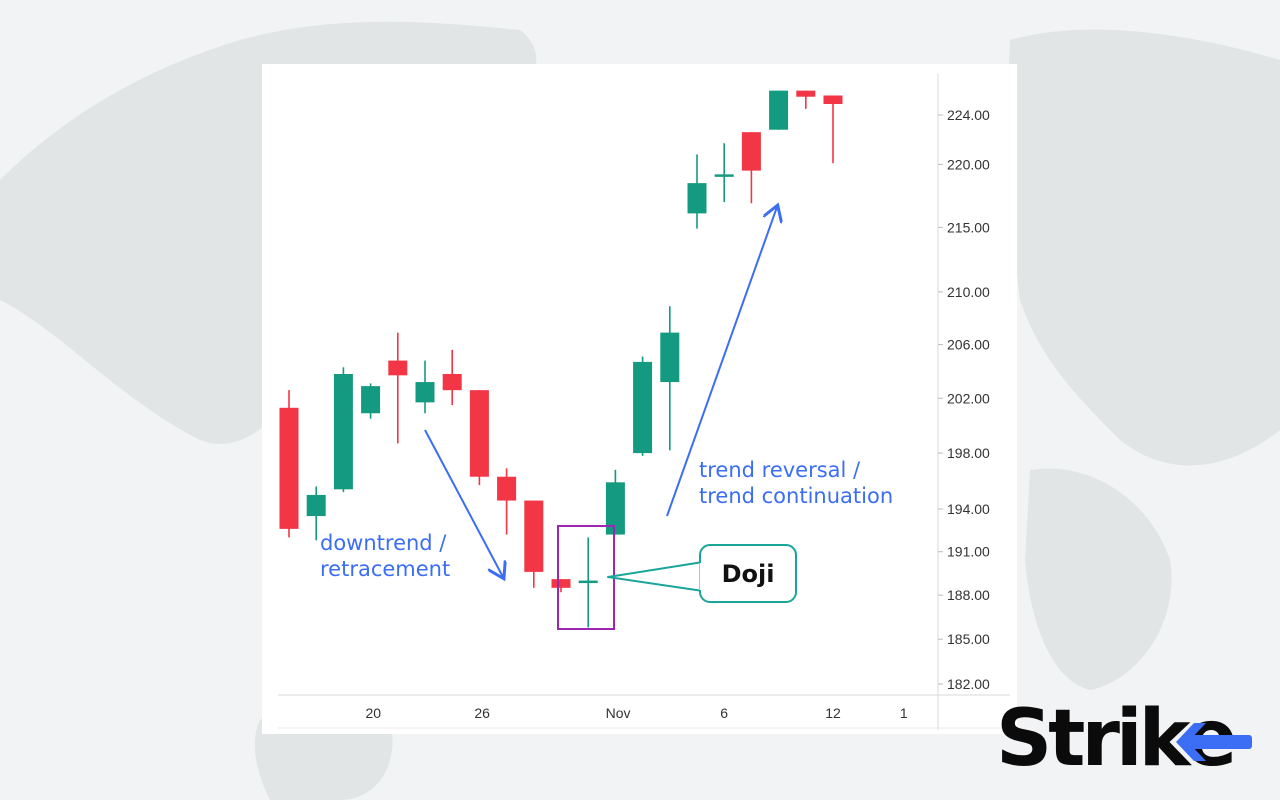 This screenshot has width=1280, height=800. I want to click on y-tick-label: 198.00, so click(968, 453).